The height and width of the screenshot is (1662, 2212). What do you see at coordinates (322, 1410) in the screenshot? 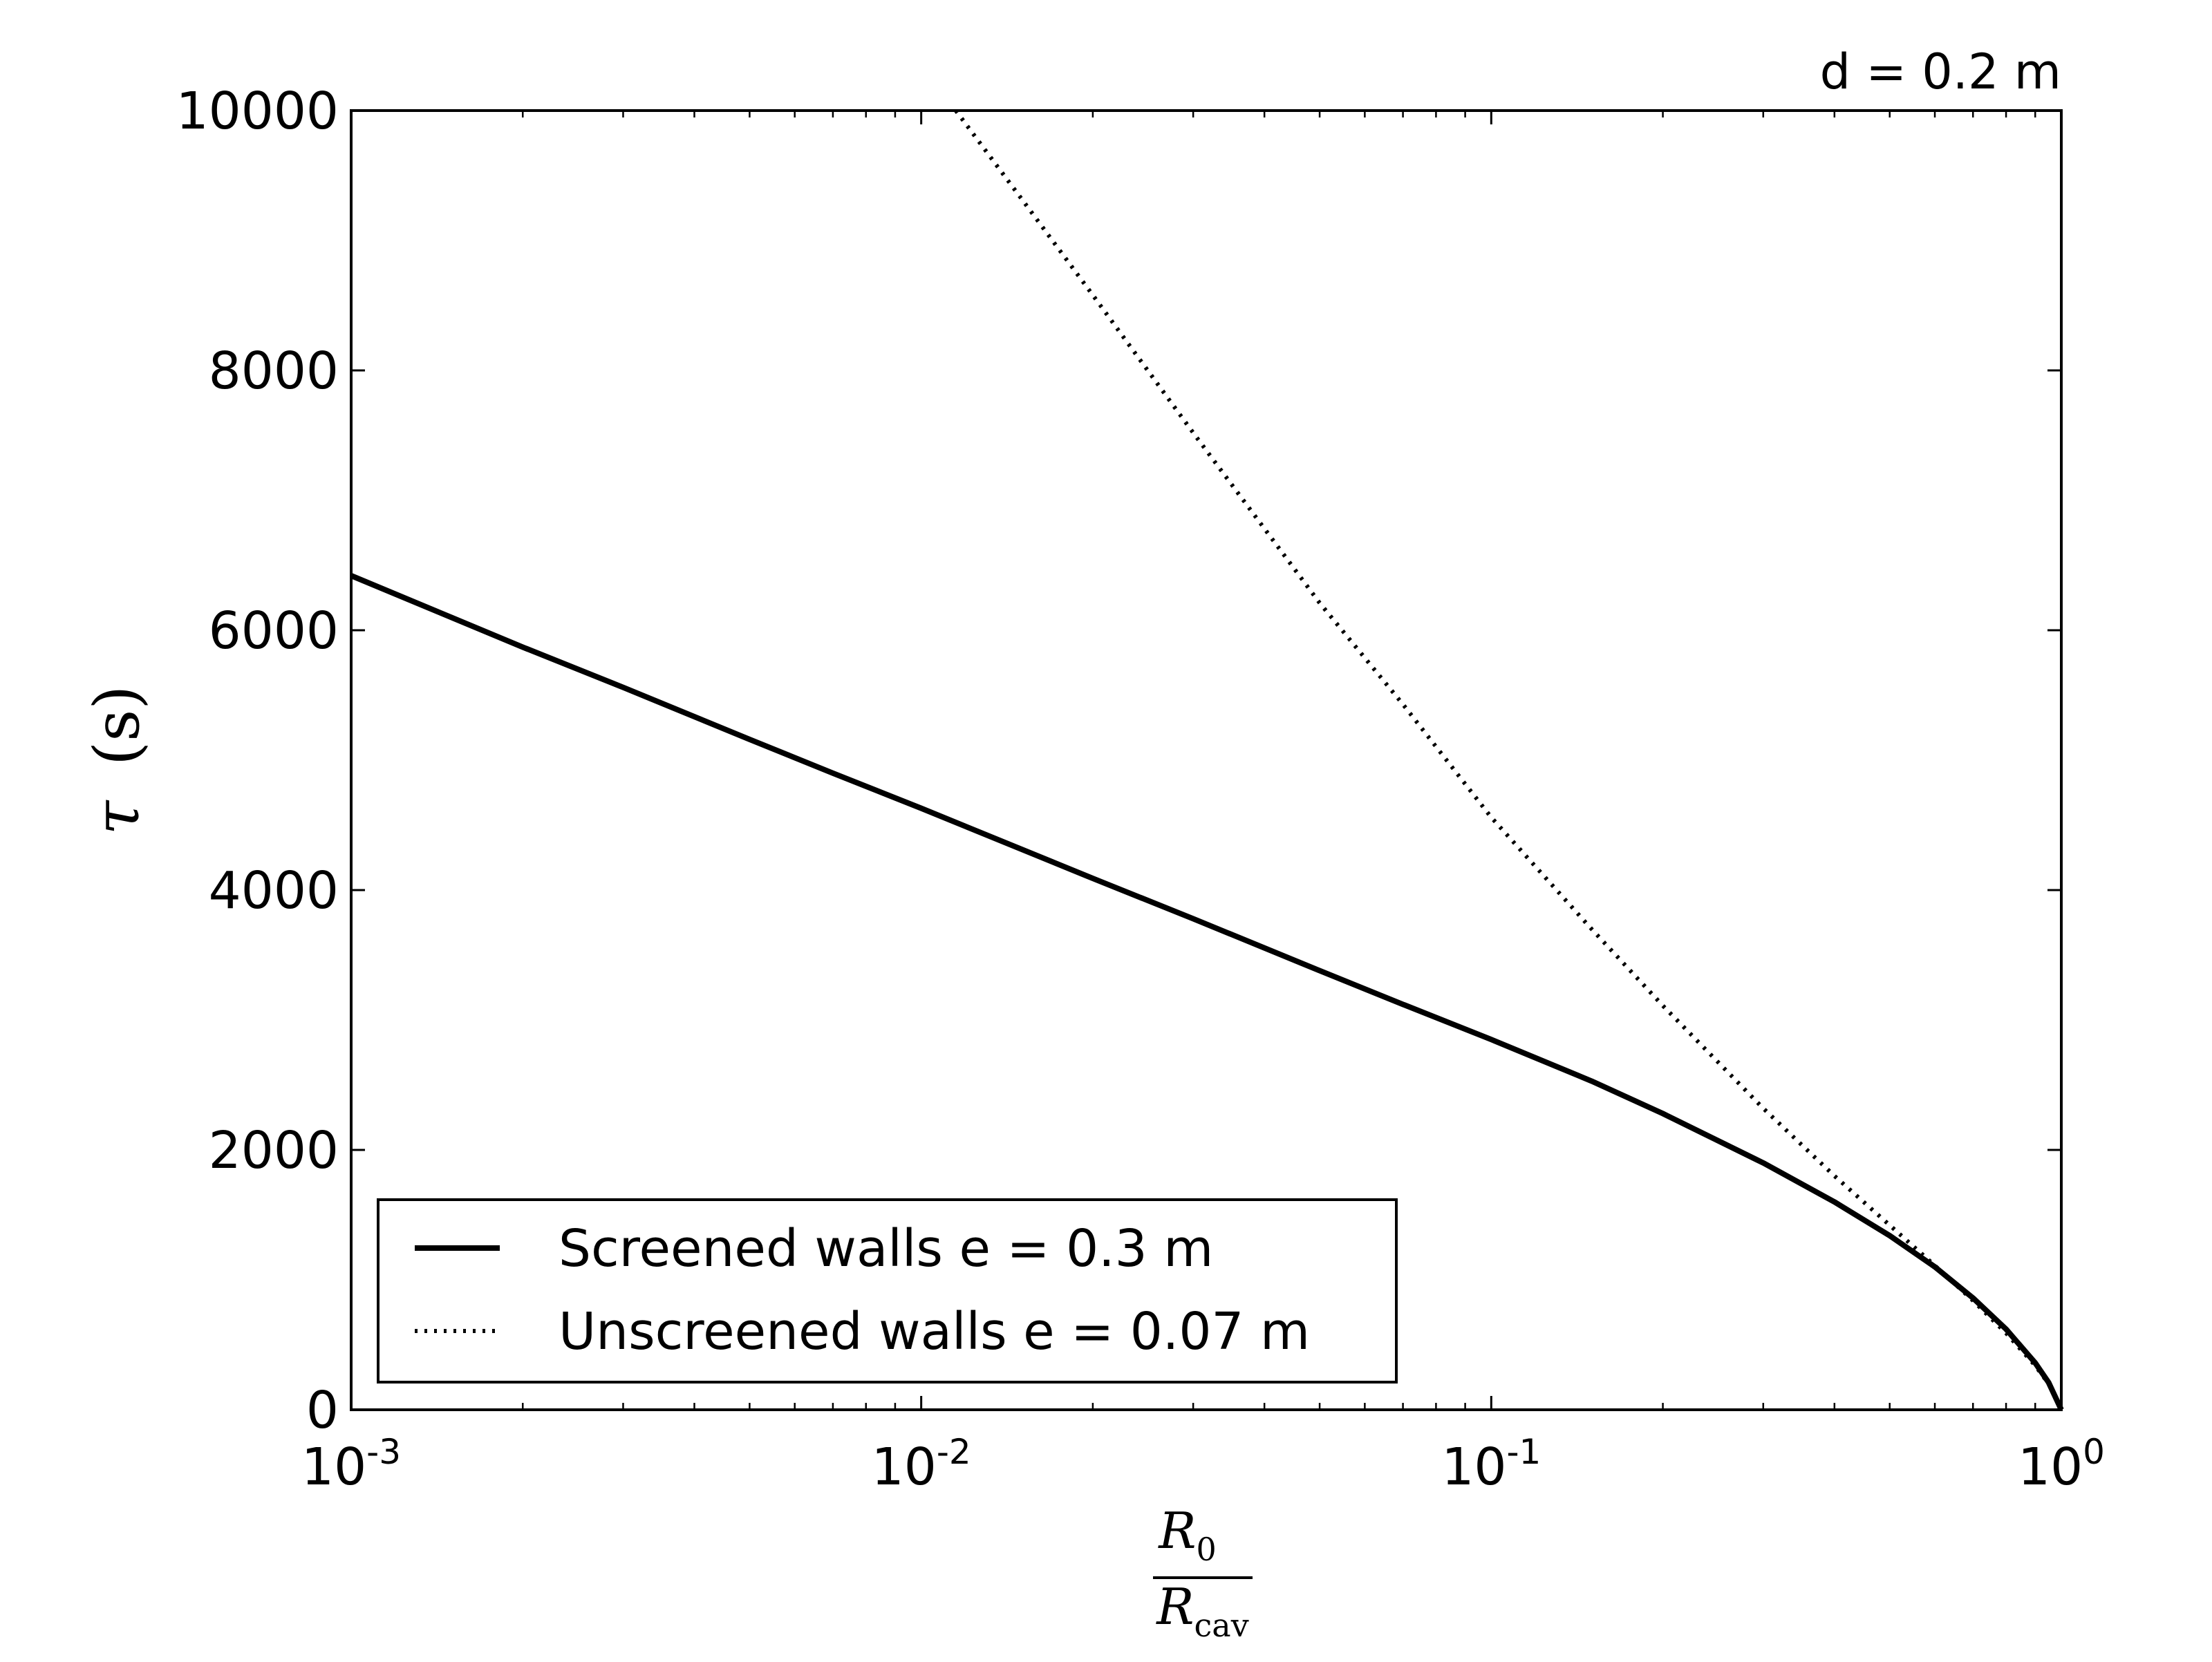
I see `y-tick-label: 0` at bounding box center [322, 1410].